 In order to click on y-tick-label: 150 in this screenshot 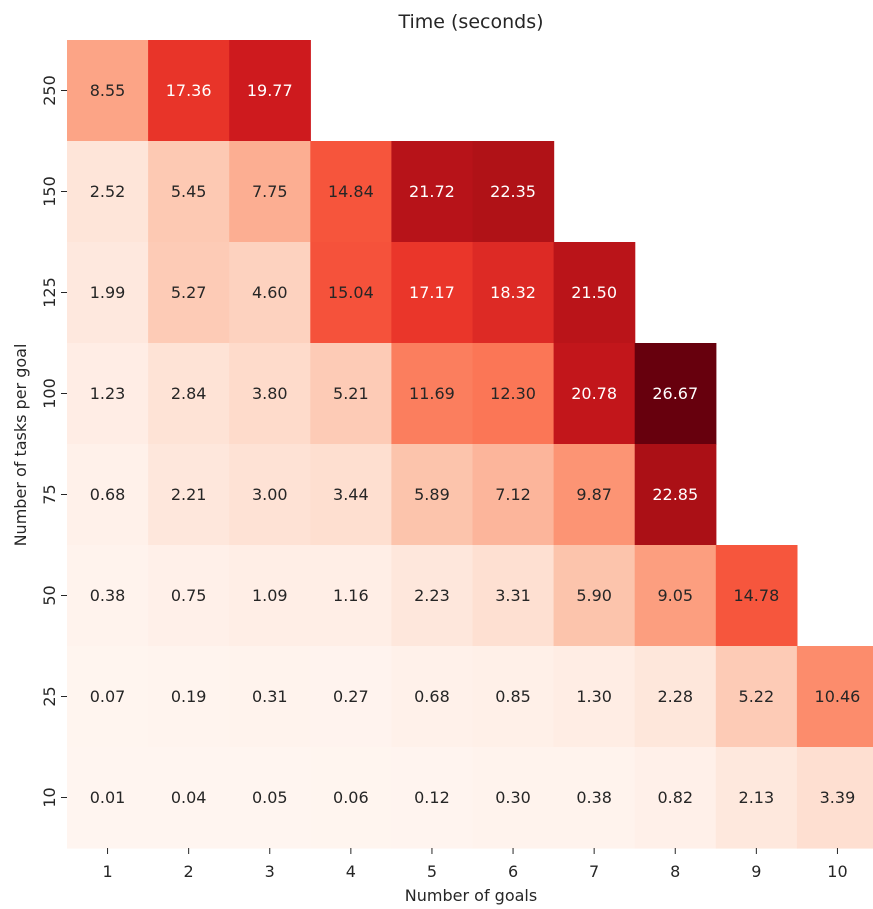, I will do `click(49, 191)`.